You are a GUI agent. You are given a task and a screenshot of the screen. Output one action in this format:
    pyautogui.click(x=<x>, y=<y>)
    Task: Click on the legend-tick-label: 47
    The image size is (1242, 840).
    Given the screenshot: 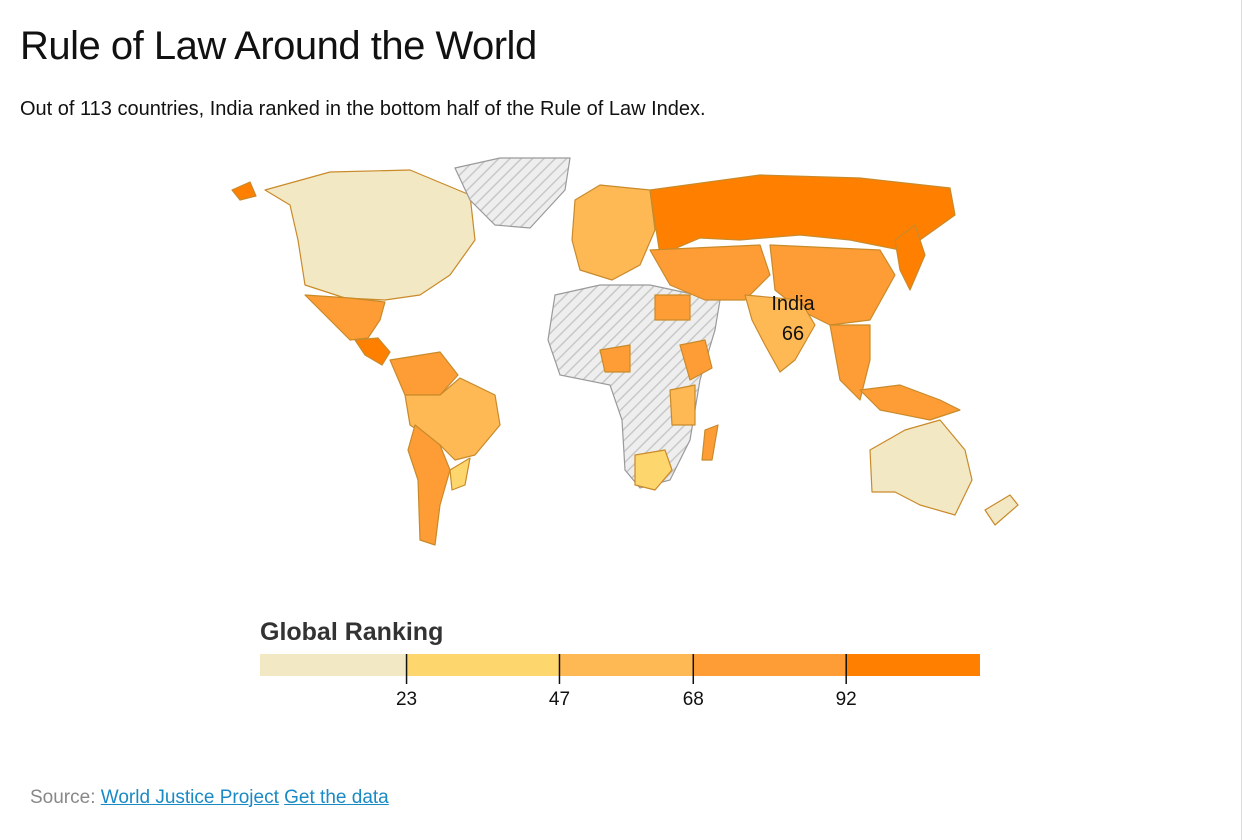 What is the action you would take?
    pyautogui.click(x=559, y=699)
    